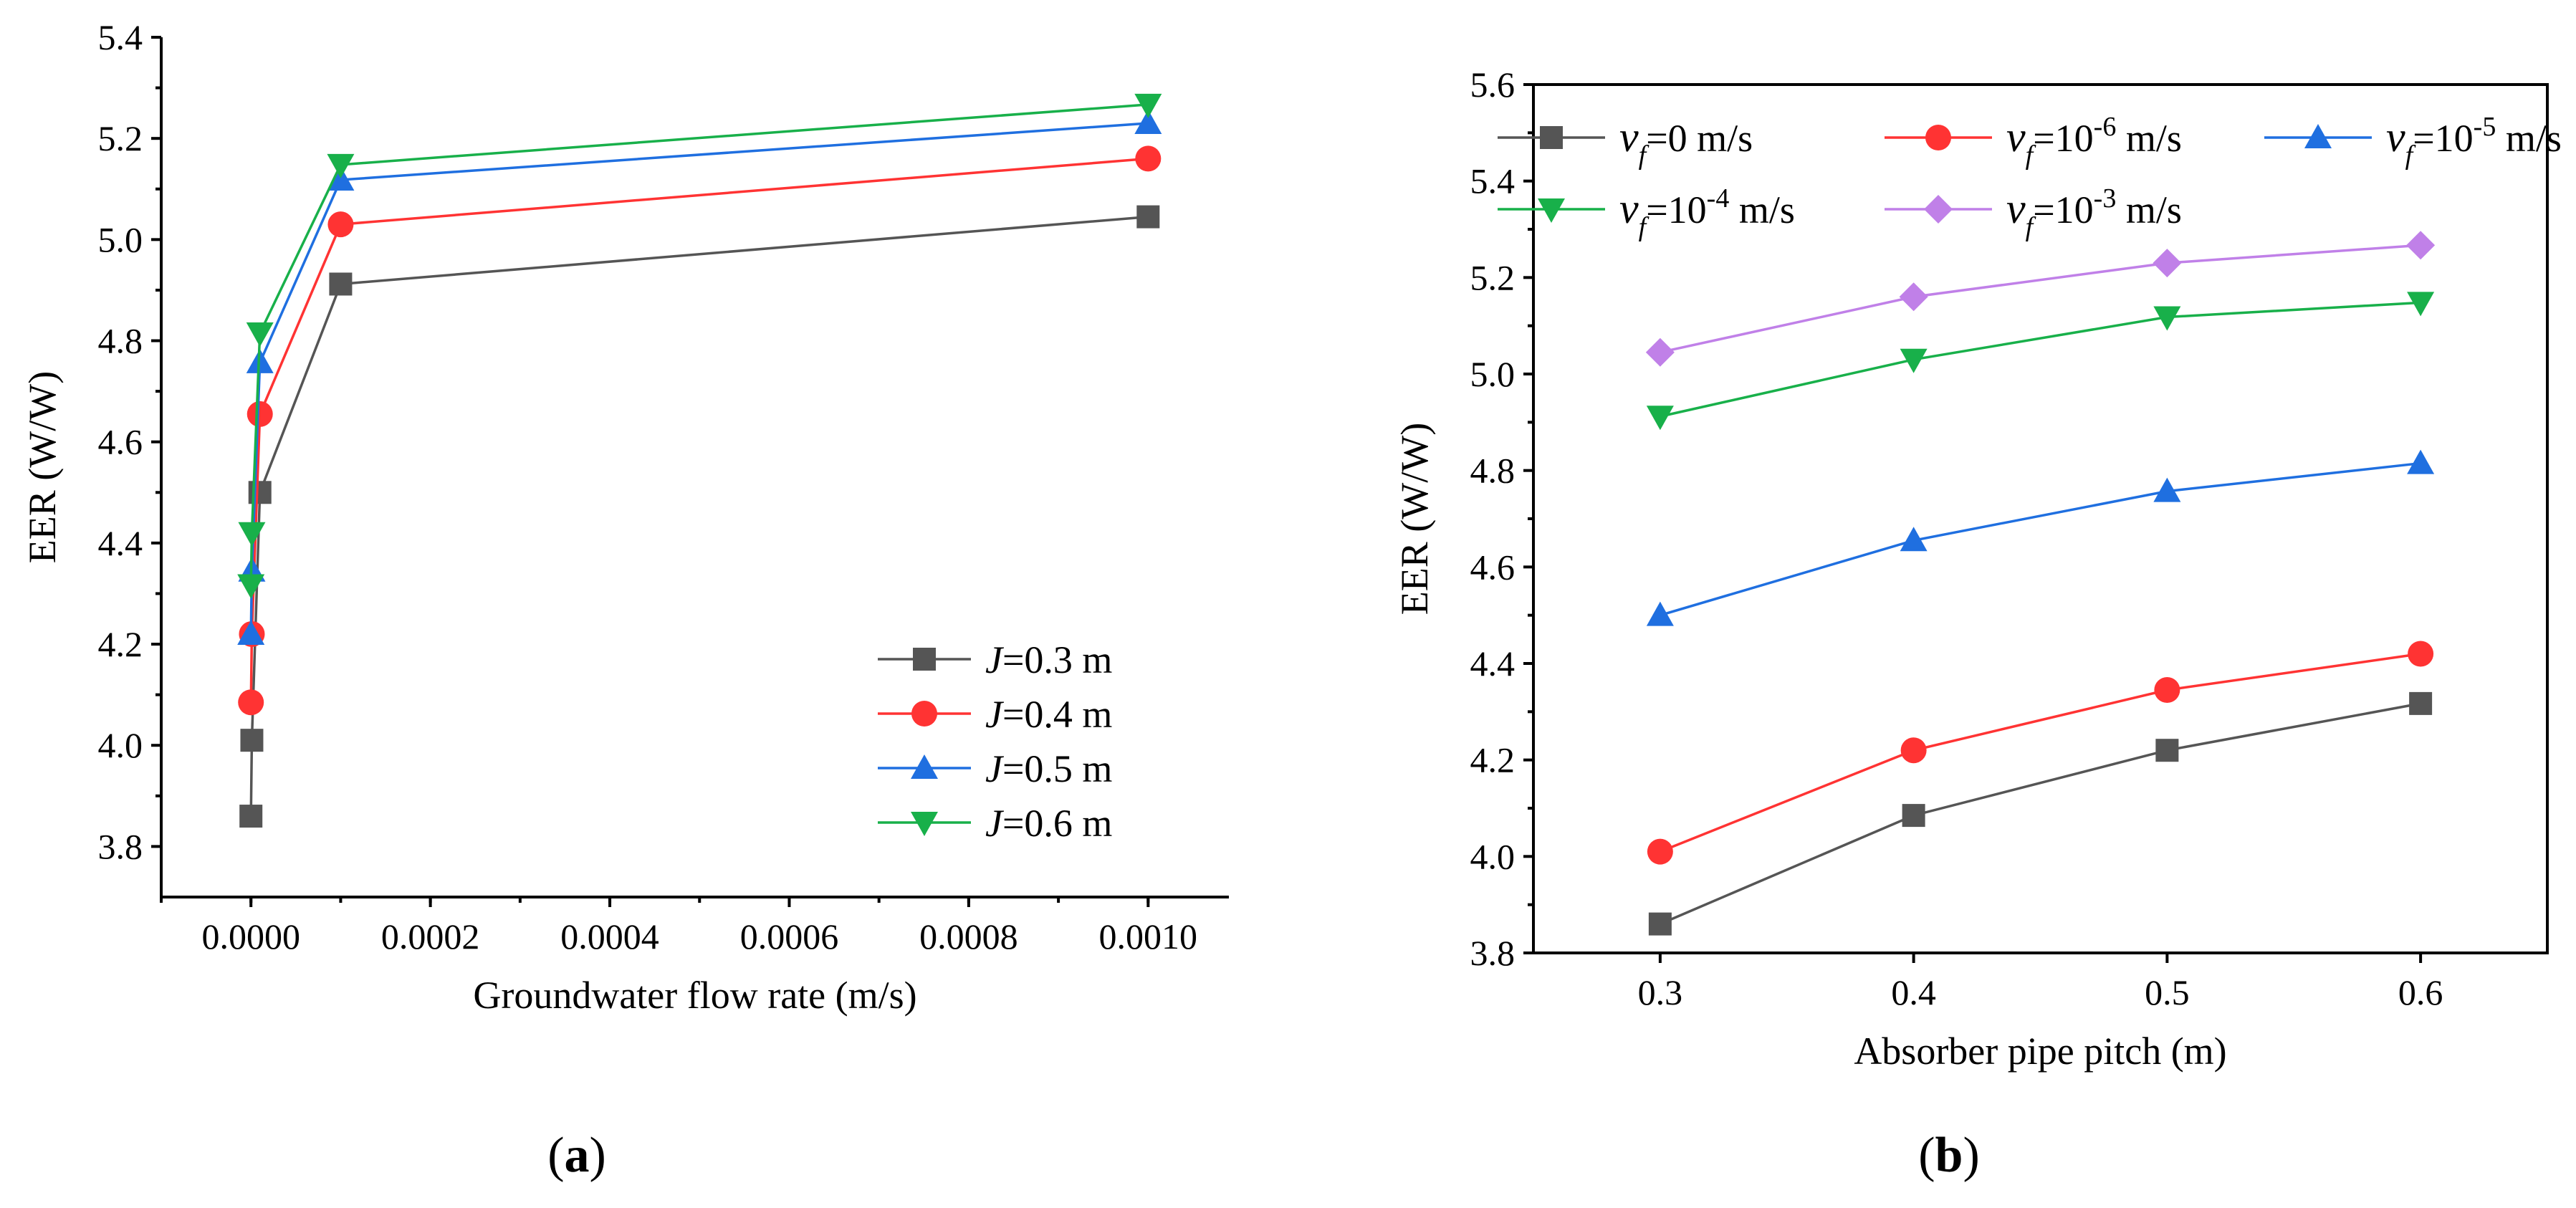 The image size is (2576, 1208). I want to click on x-tick-label: 0.0006, so click(790, 937).